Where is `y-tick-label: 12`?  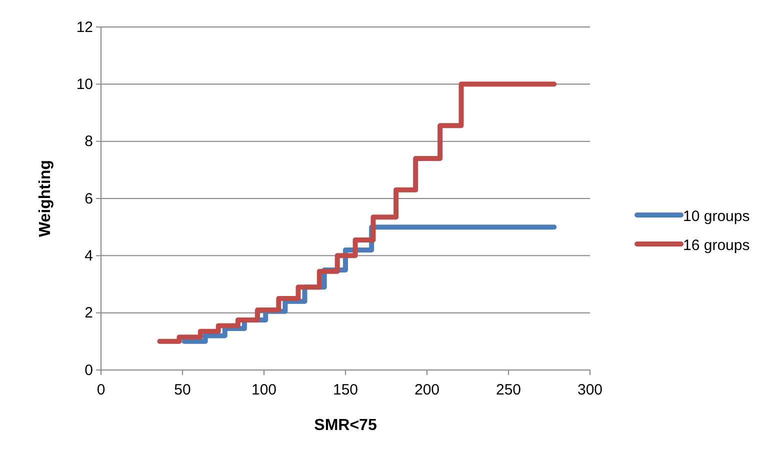 y-tick-label: 12 is located at coordinates (84, 27).